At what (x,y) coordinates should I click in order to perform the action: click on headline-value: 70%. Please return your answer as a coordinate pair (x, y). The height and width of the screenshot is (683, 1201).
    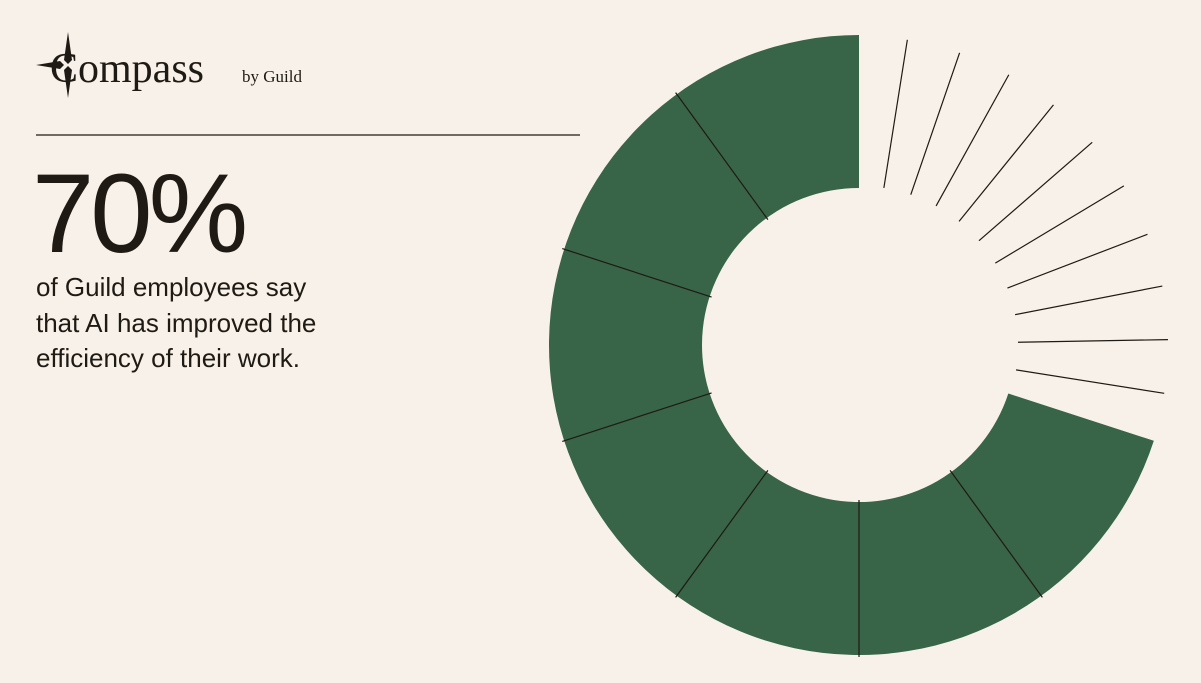
    Looking at the image, I should click on (138, 213).